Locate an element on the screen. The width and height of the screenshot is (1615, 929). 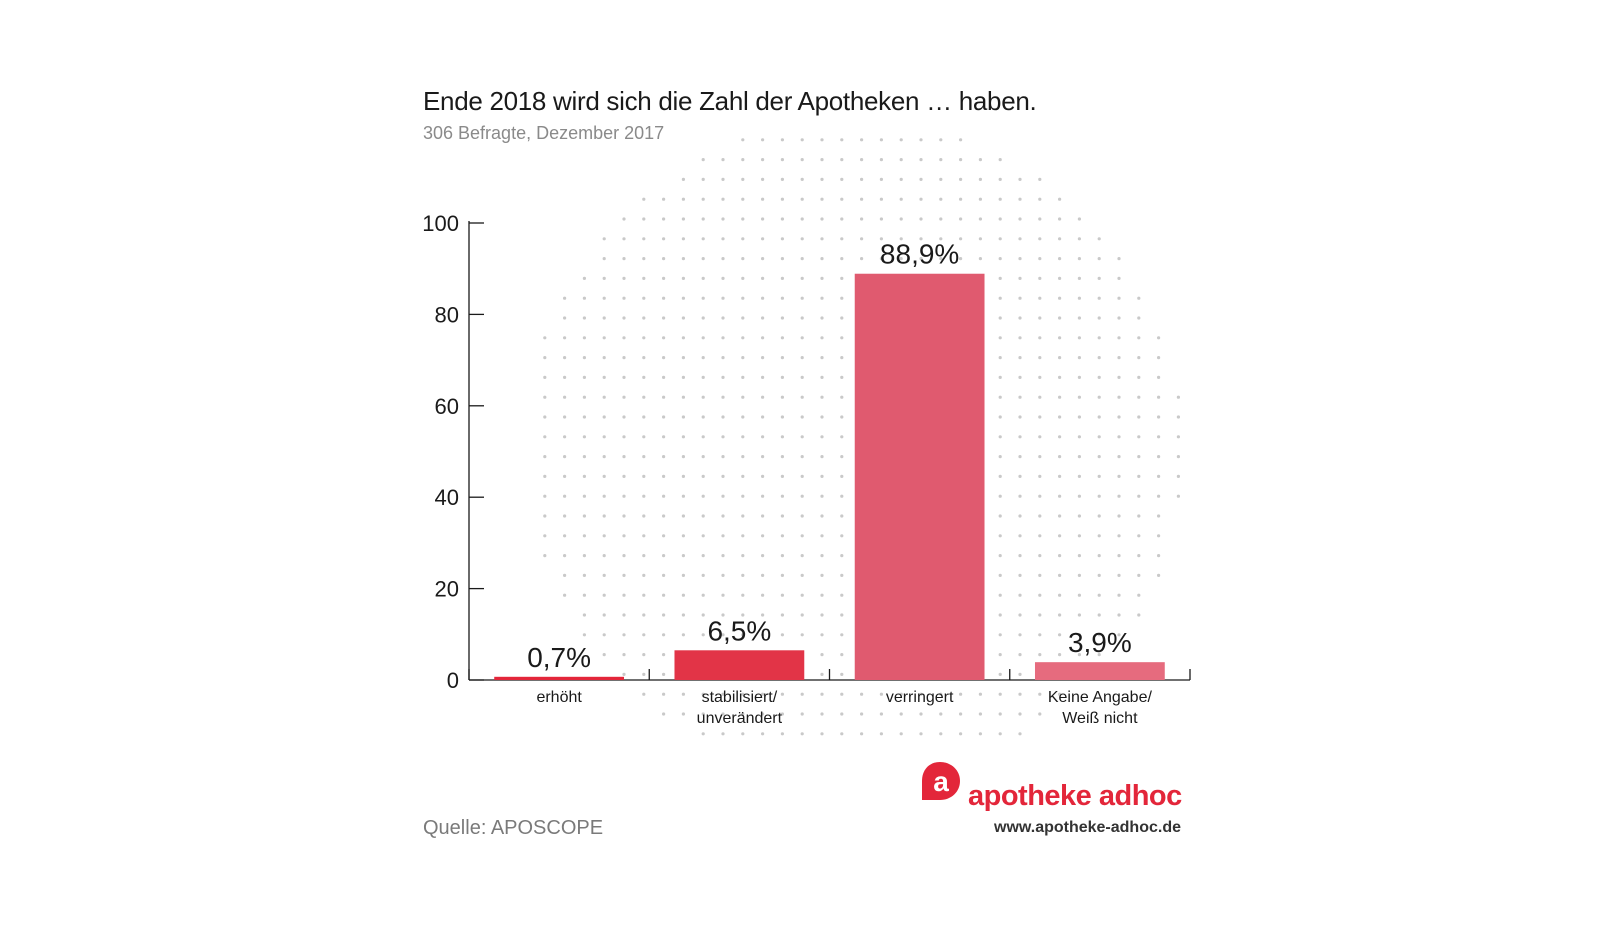
svg-text: a is located at coordinates (941, 781).